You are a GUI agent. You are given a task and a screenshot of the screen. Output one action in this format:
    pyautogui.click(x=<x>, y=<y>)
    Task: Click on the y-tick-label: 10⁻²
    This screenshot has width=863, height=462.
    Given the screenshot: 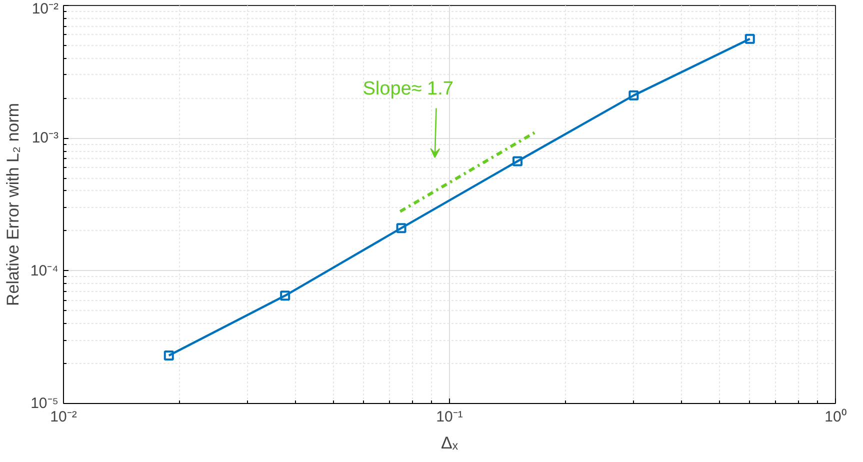 What is the action you would take?
    pyautogui.click(x=45, y=9)
    